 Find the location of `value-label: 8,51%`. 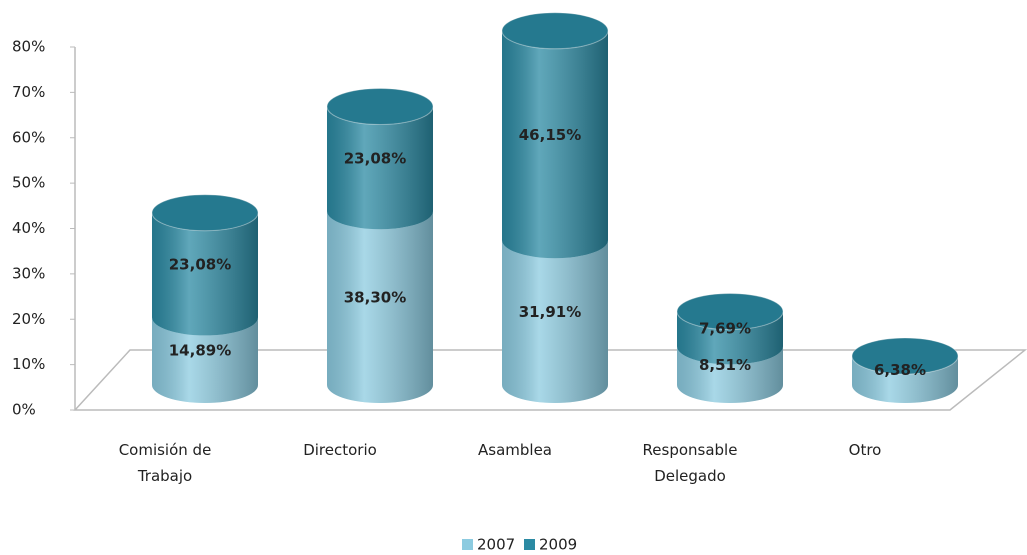

value-label: 8,51% is located at coordinates (725, 365).